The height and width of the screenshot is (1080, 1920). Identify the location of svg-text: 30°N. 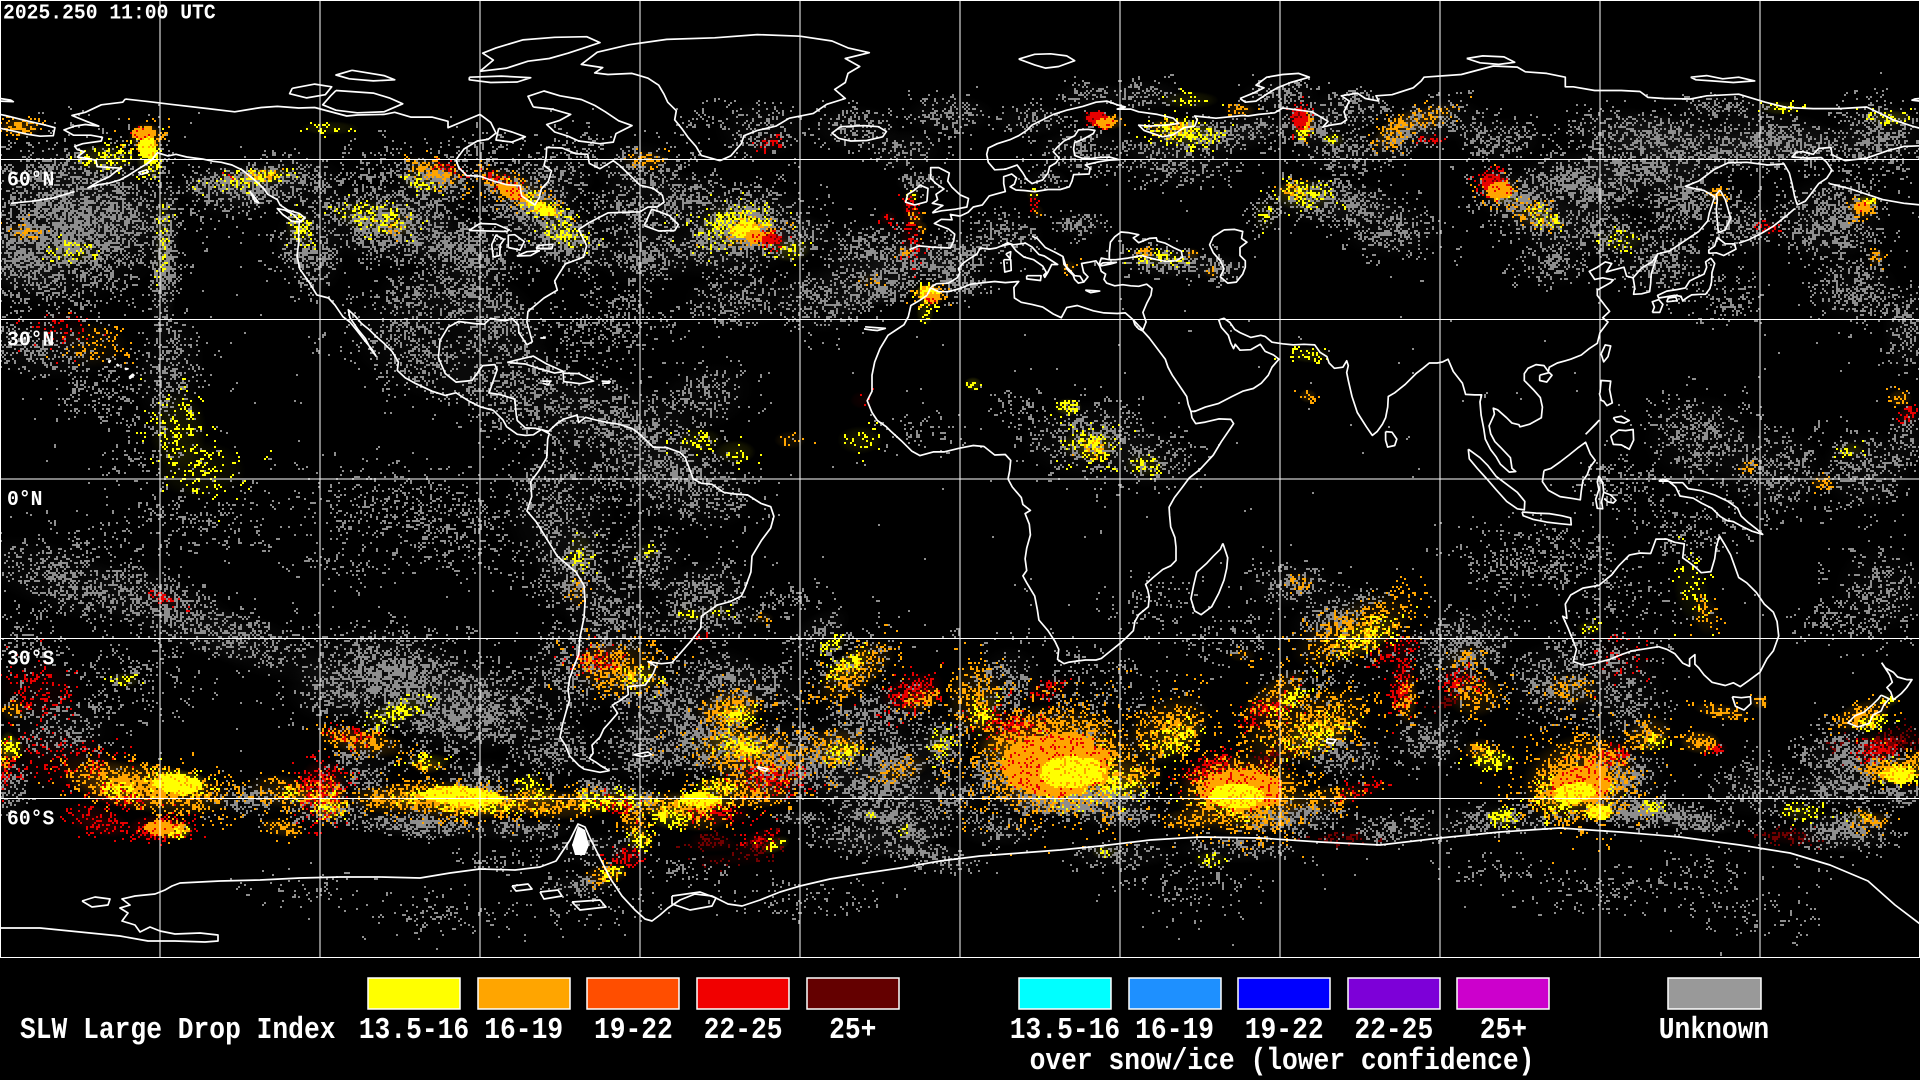
(30, 341).